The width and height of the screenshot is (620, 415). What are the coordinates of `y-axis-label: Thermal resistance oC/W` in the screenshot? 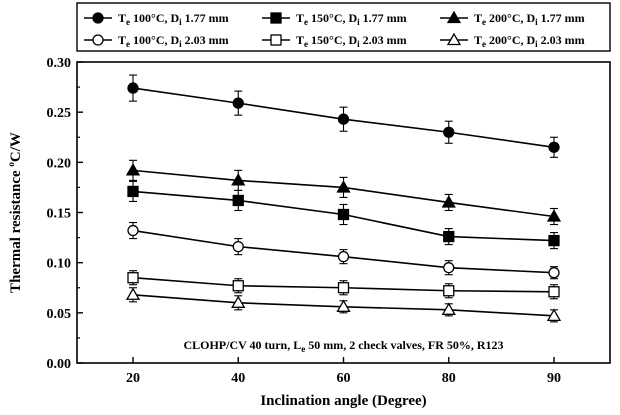 It's located at (15, 212).